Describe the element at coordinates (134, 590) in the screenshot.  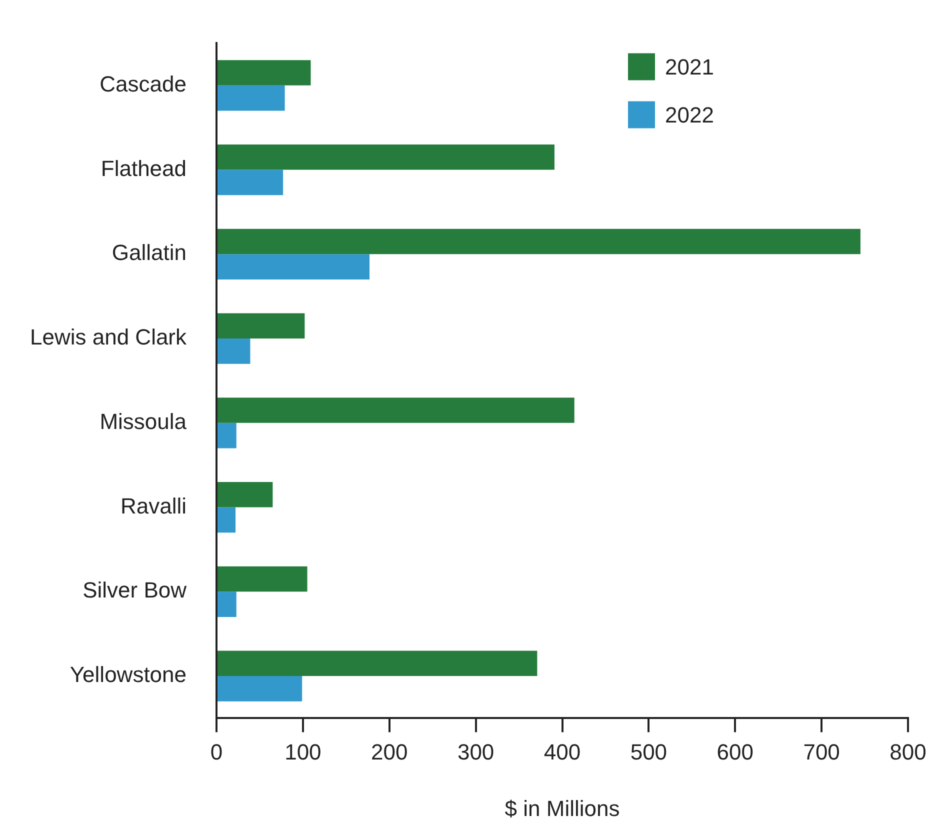
I see `y-tick-label: Silver Bow` at that location.